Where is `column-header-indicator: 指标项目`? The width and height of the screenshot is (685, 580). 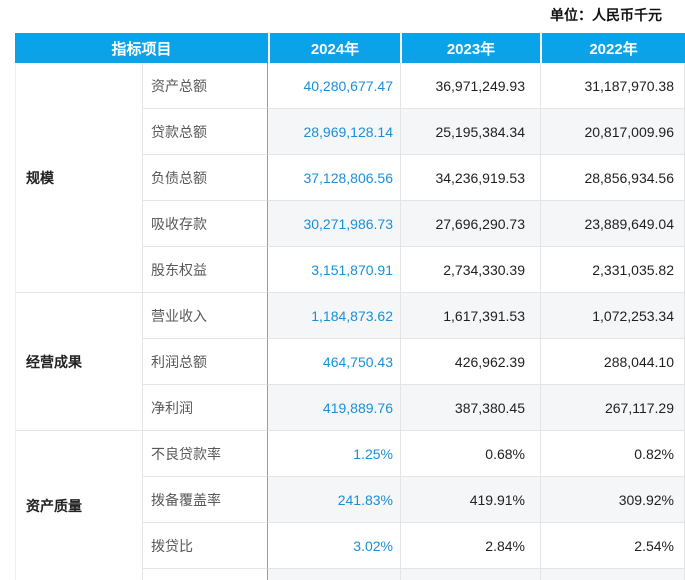
column-header-indicator: 指标项目 is located at coordinates (141, 48).